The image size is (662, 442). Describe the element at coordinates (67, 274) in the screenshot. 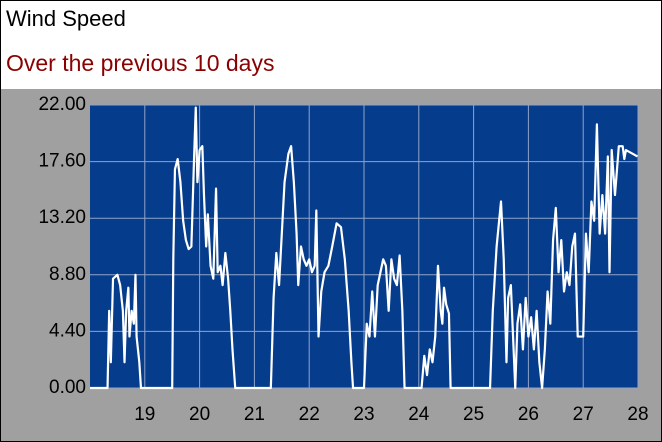

I see `y-tick-label: 8.80` at that location.